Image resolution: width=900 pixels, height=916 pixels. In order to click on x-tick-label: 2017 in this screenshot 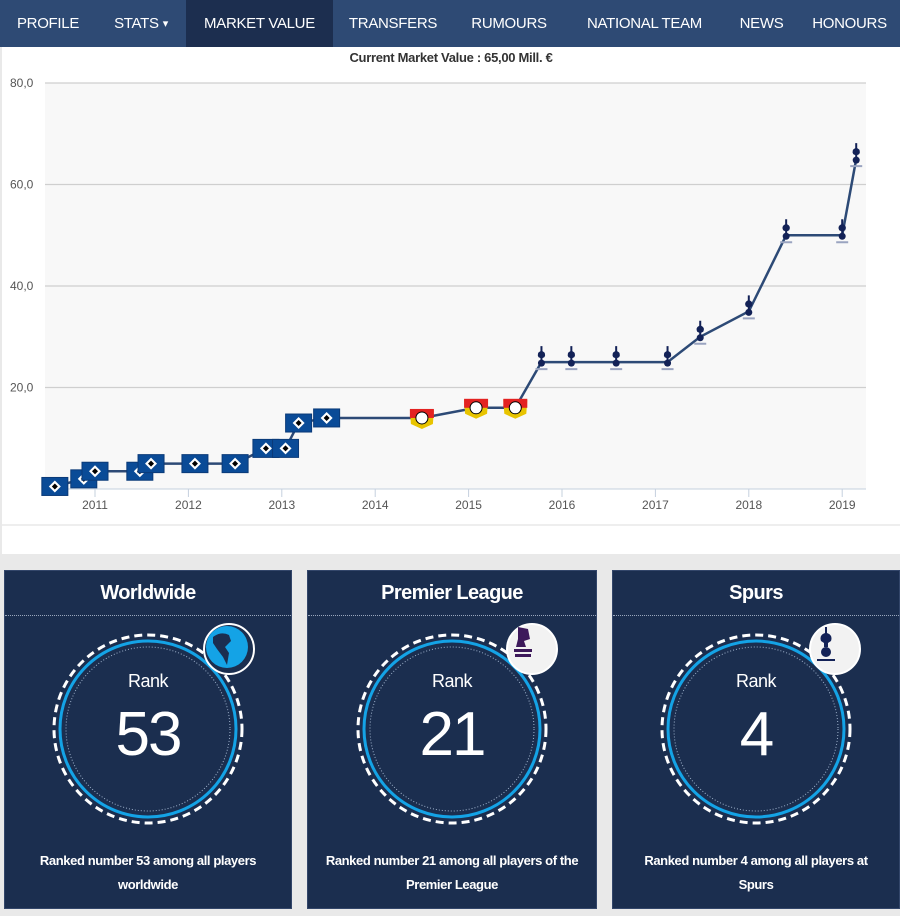, I will do `click(655, 505)`.